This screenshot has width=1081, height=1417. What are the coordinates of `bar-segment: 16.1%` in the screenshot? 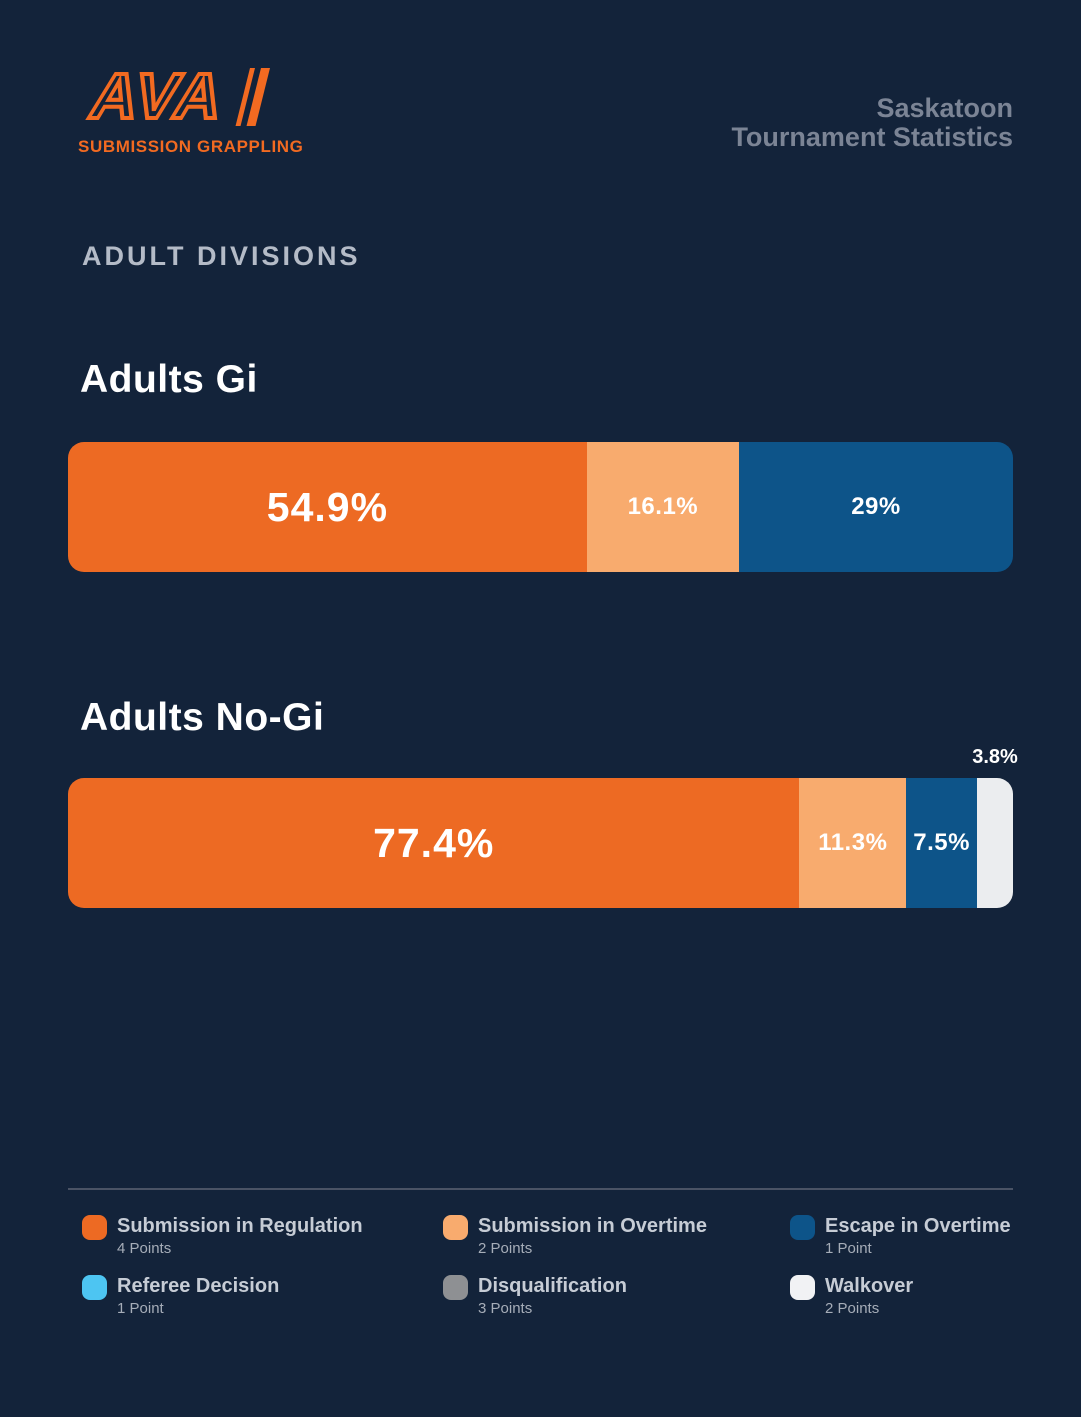 It's located at (662, 507).